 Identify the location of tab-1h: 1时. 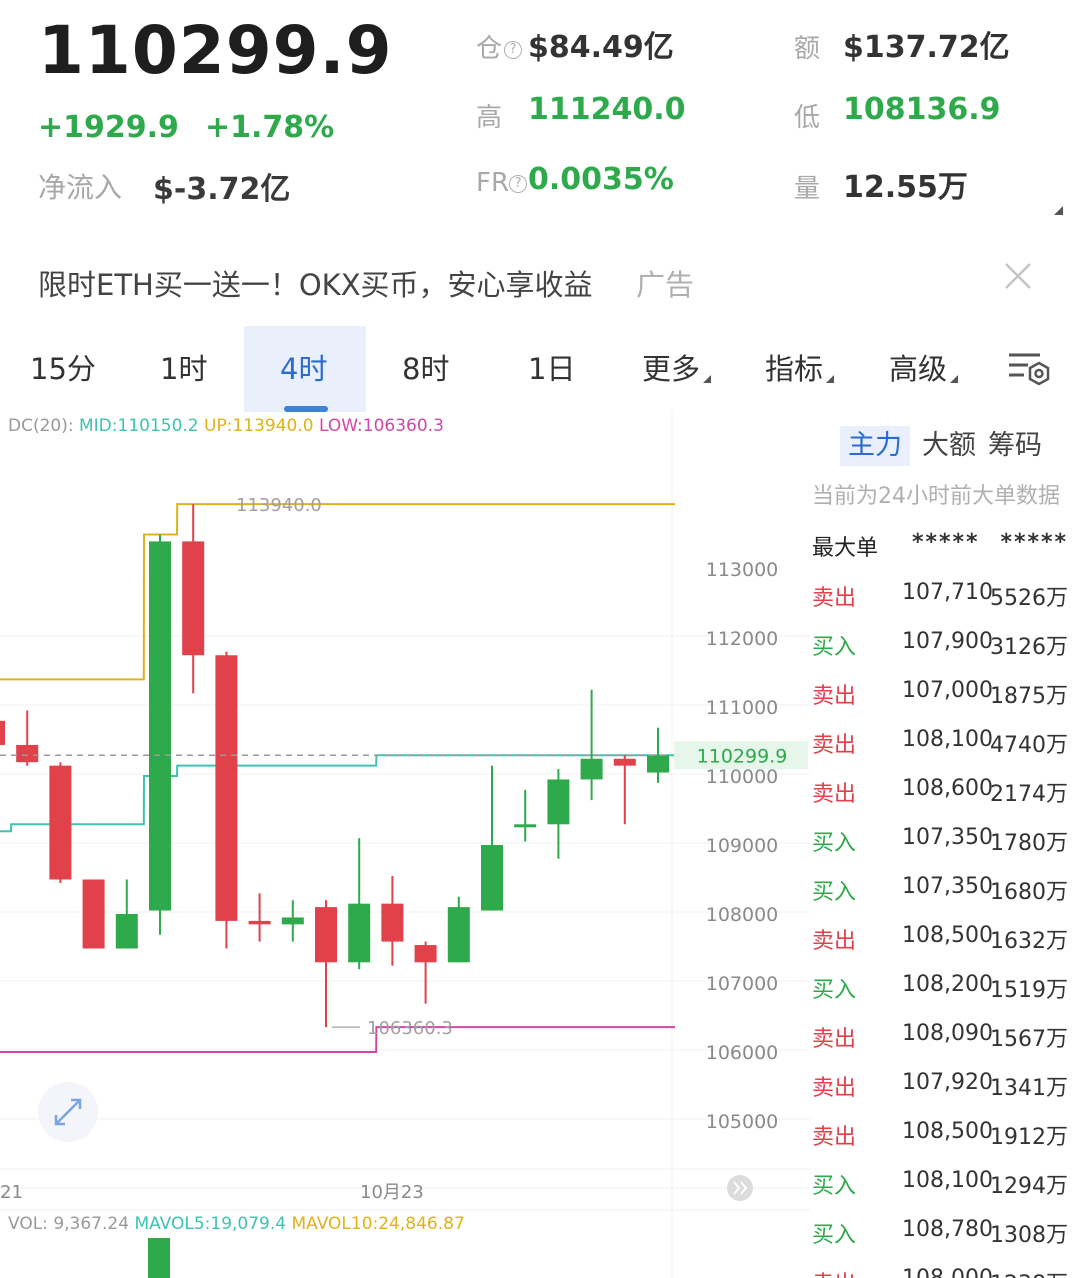
(184, 369).